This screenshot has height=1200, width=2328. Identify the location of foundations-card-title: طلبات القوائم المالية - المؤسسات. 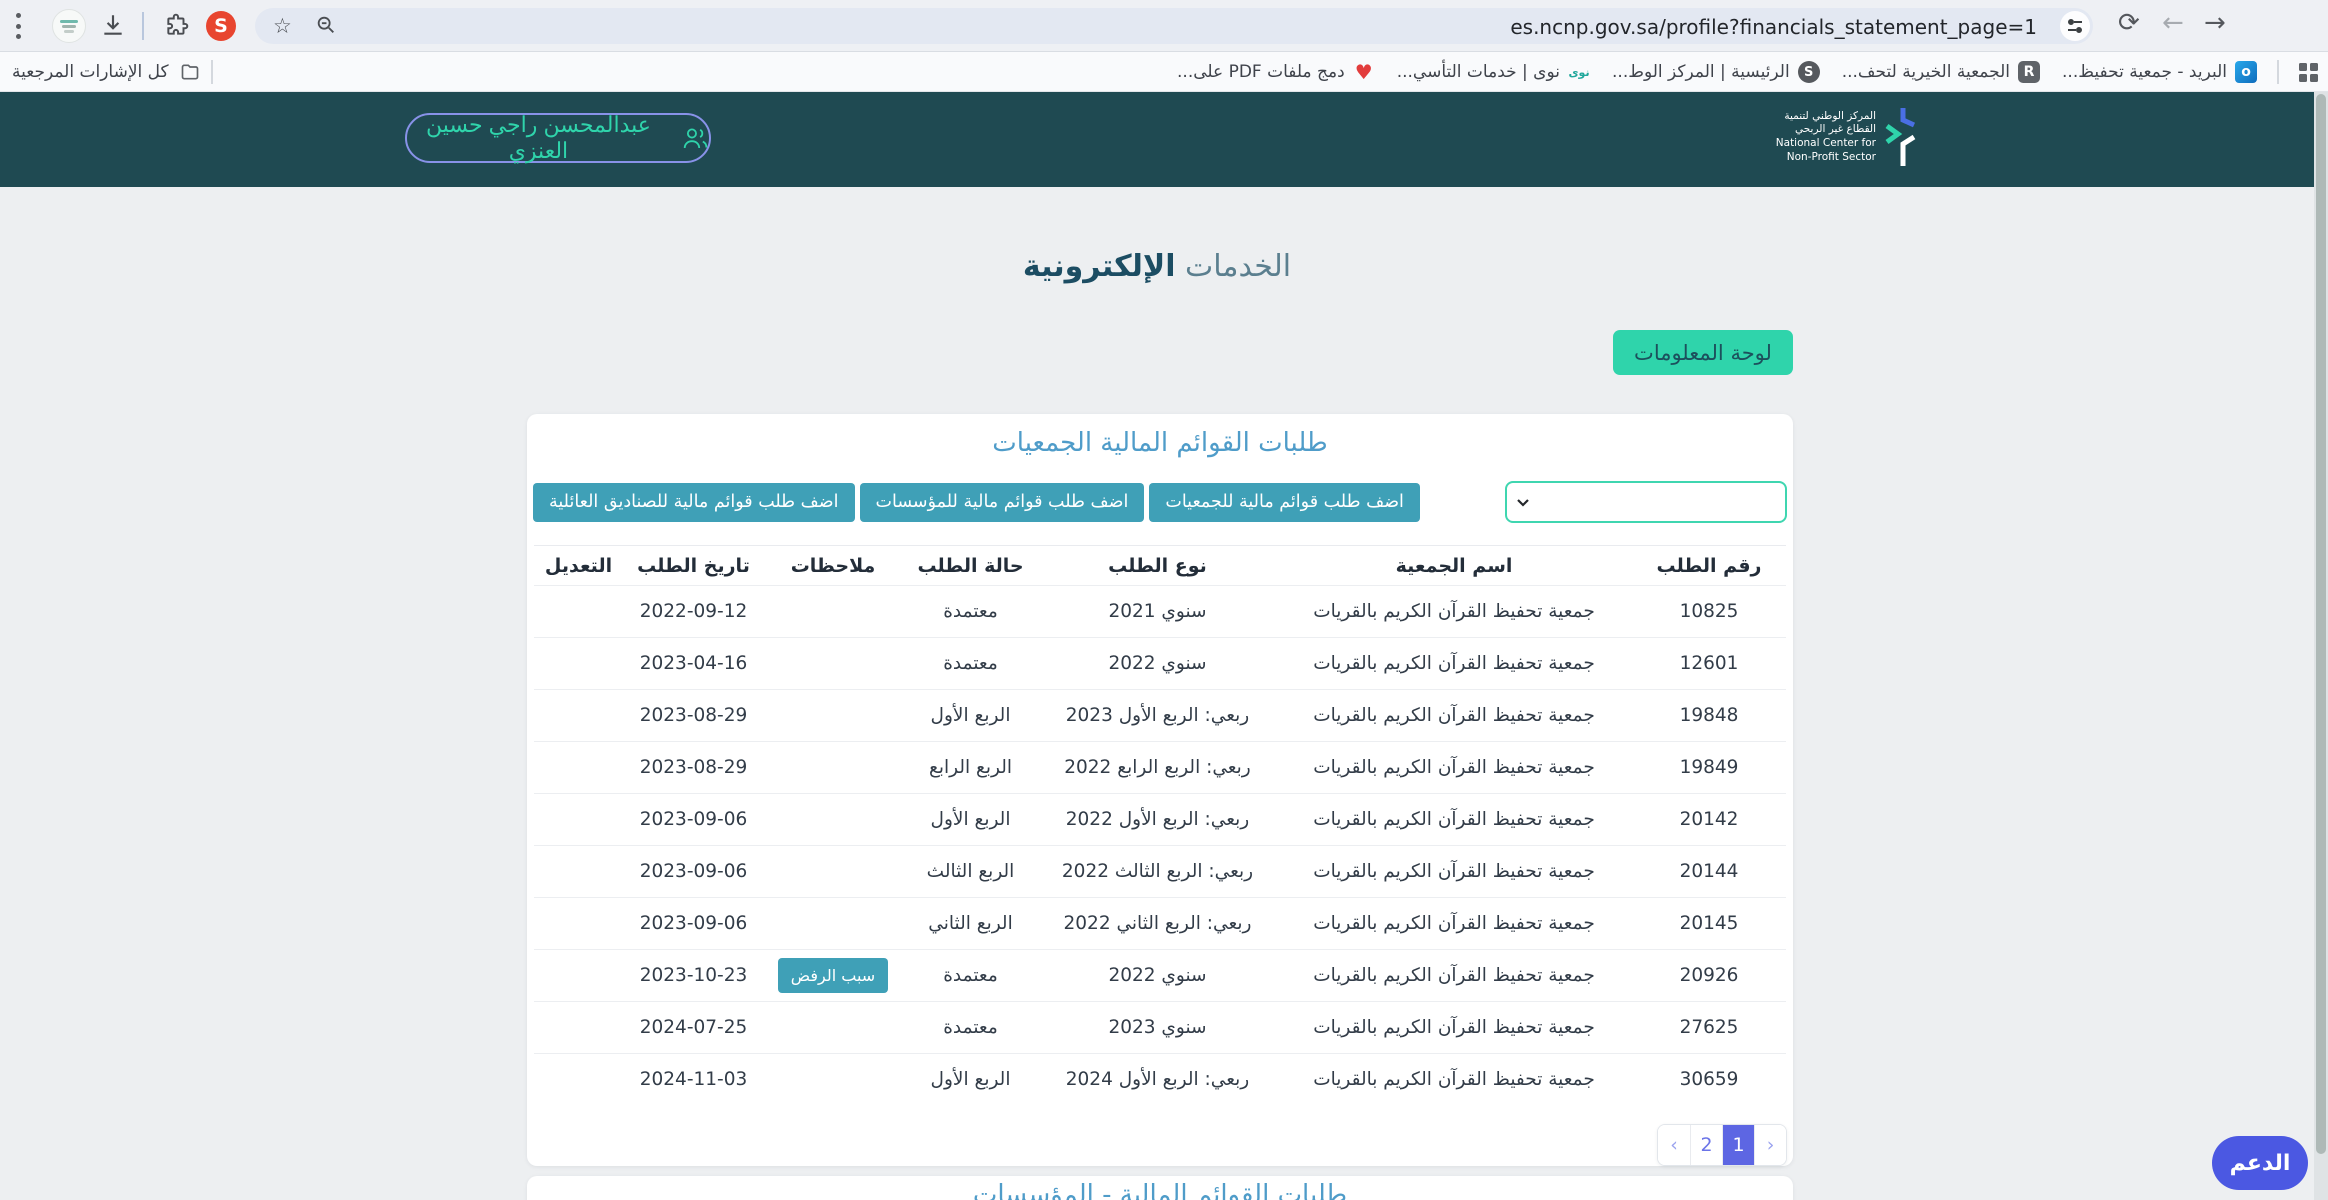
(1160, 1190).